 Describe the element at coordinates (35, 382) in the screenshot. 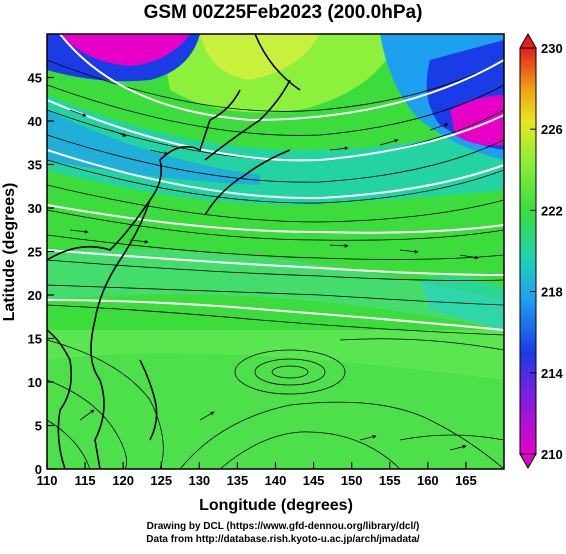

I see `y-tick-label: 10` at that location.